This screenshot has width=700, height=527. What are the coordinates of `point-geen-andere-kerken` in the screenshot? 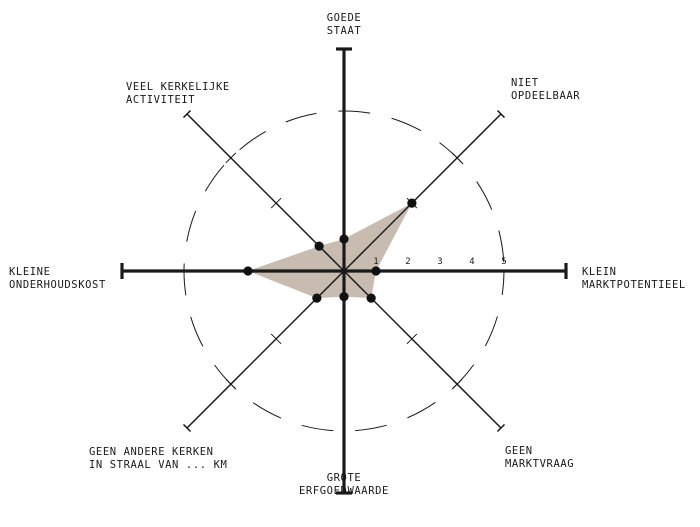 It's located at (317, 298).